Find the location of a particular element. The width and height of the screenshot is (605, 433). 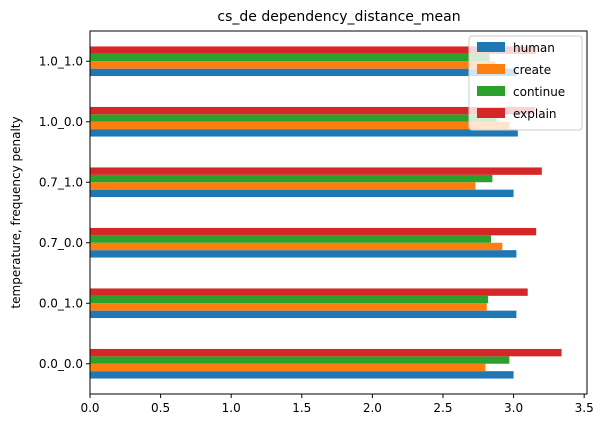

bar-create-0.0_1.0 is located at coordinates (288, 307).